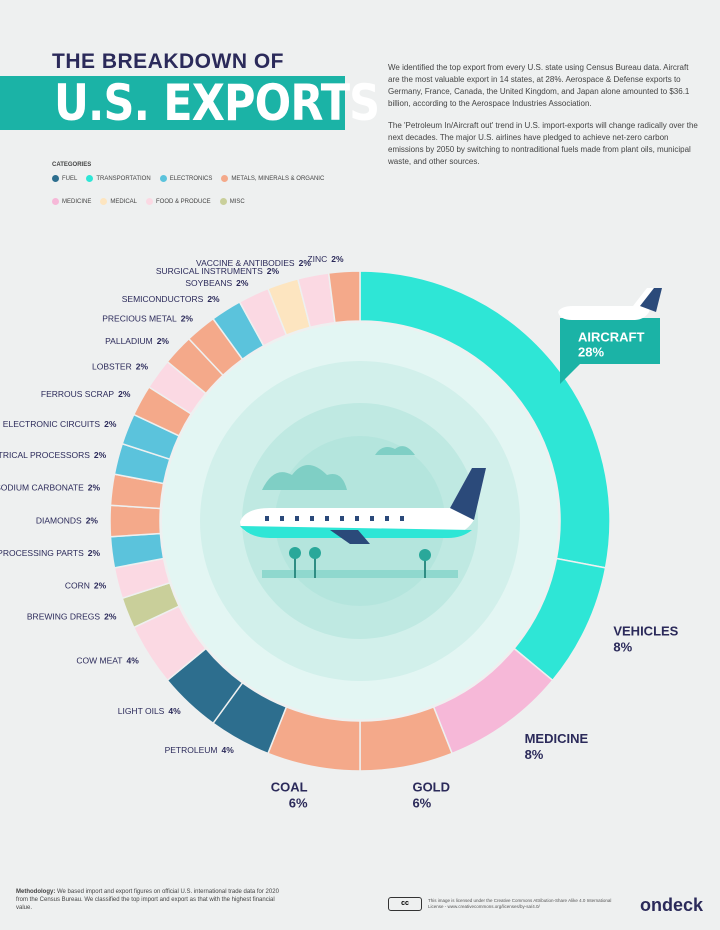 This screenshot has width=720, height=930. Describe the element at coordinates (42, 487) in the screenshot. I see `segment-label: DISODIUM CARBONATE` at that location.